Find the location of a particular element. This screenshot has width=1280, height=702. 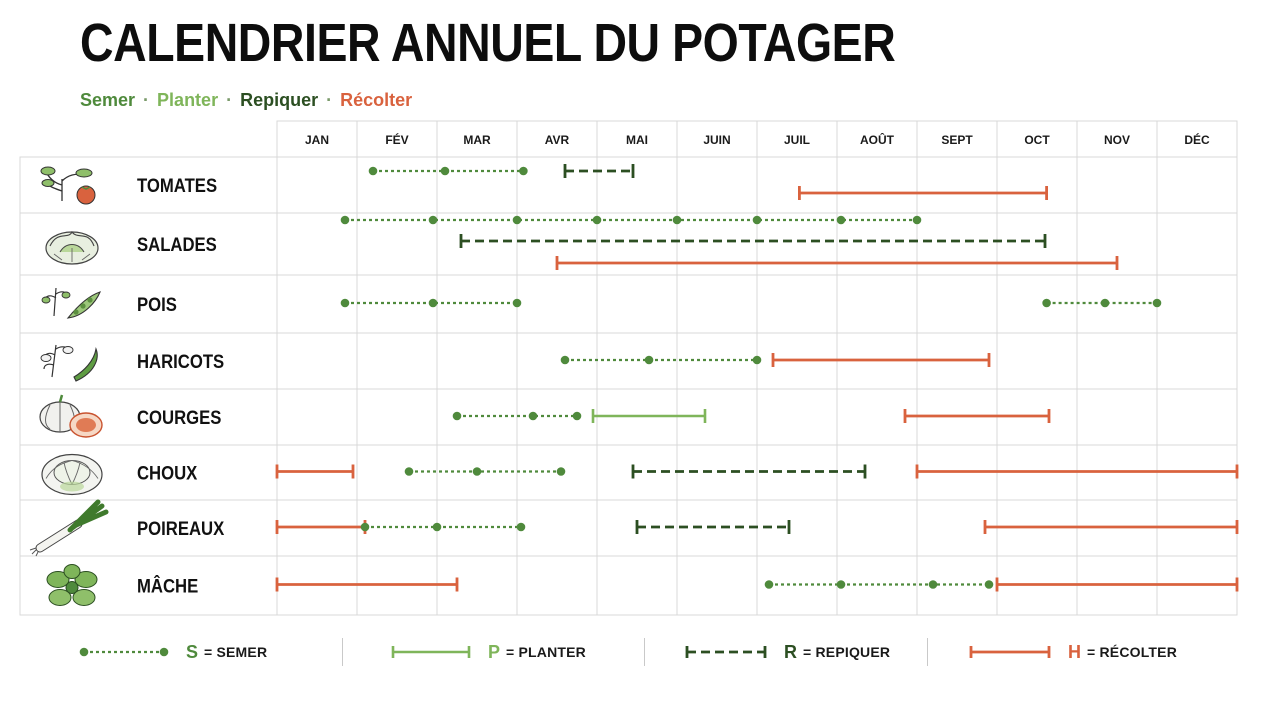

tomato-icon is located at coordinates (68, 185).